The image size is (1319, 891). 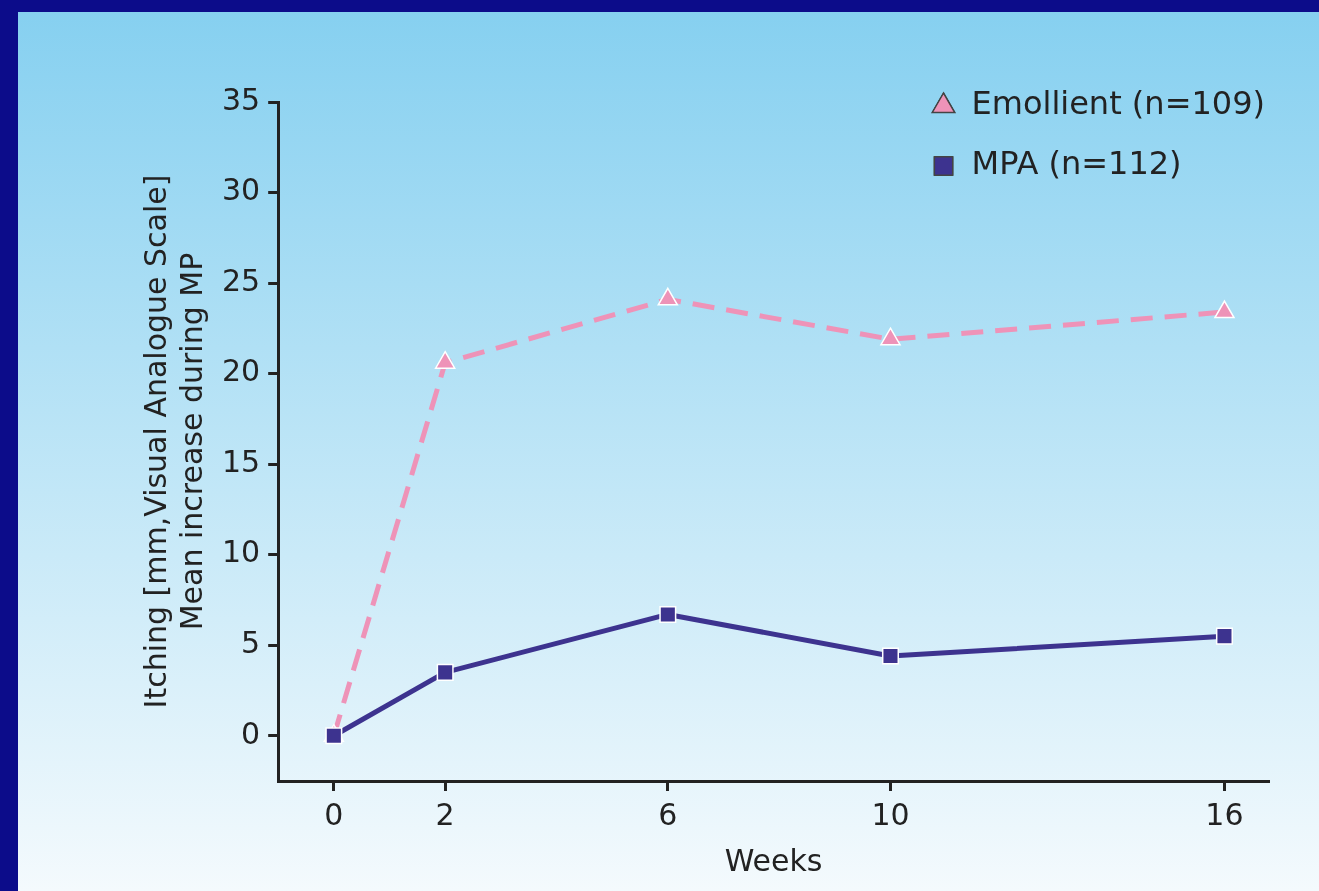 What do you see at coordinates (241, 371) in the screenshot?
I see `y-tick-label: 20` at bounding box center [241, 371].